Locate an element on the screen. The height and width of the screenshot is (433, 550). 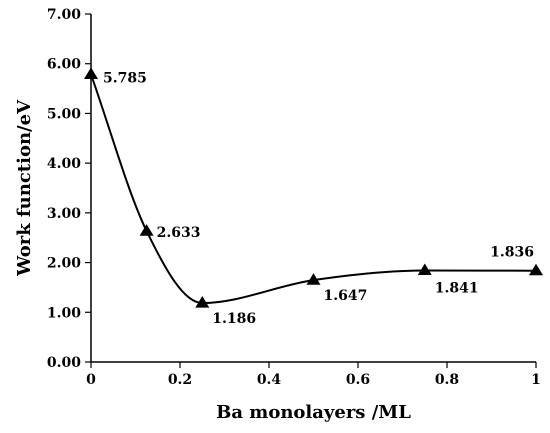
x-tick-label-2: 0.4 is located at coordinates (269, 380).